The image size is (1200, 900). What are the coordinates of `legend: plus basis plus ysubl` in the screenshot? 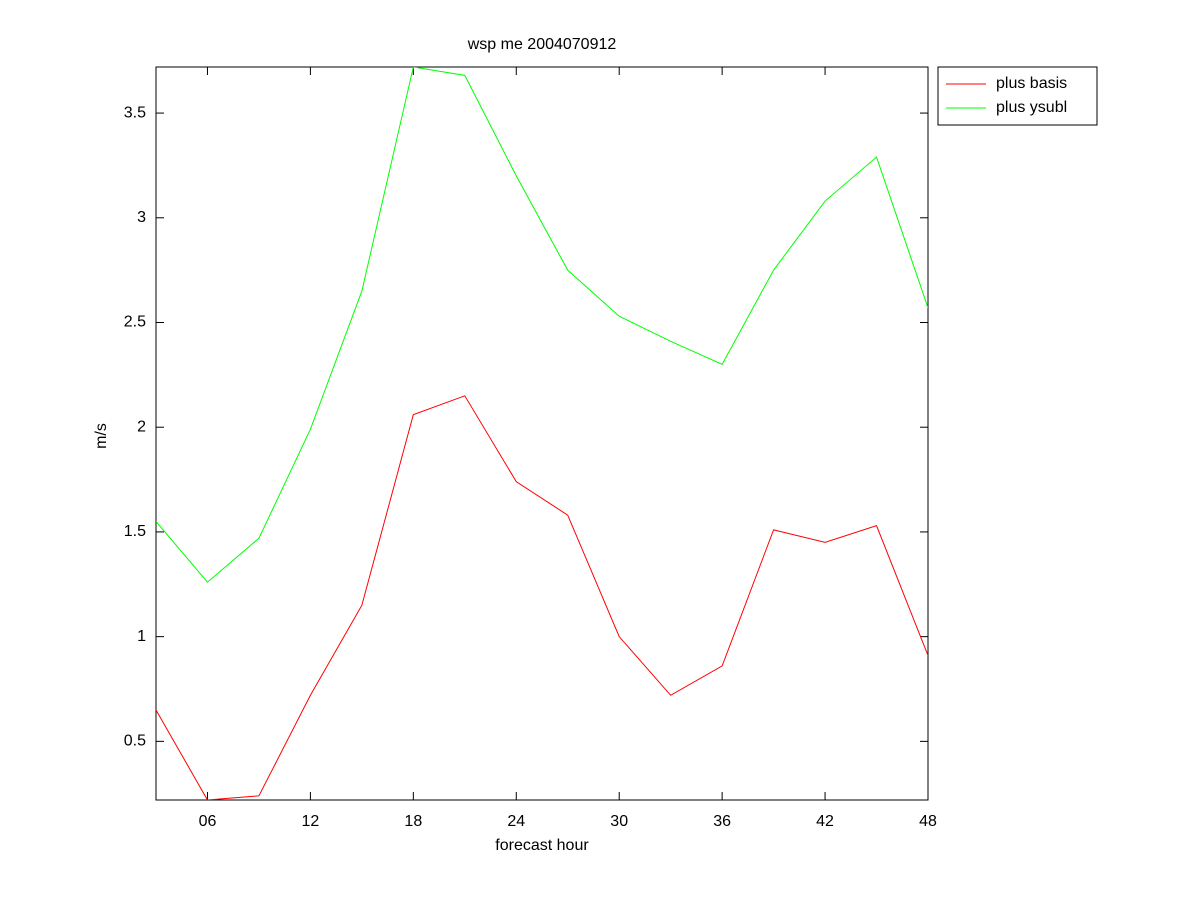 It's located at (1017, 96).